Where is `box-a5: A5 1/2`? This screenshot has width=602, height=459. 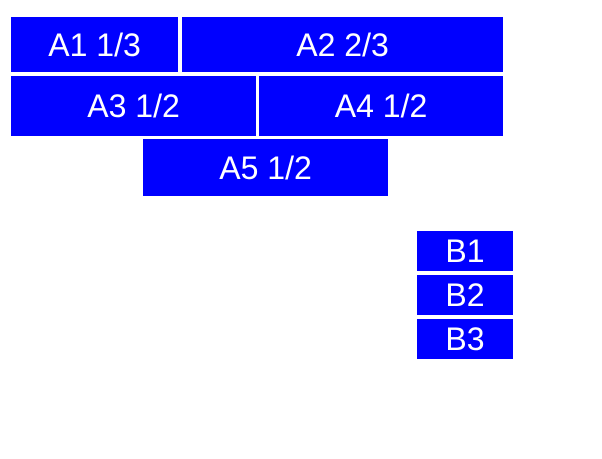 box-a5: A5 1/2 is located at coordinates (265, 167).